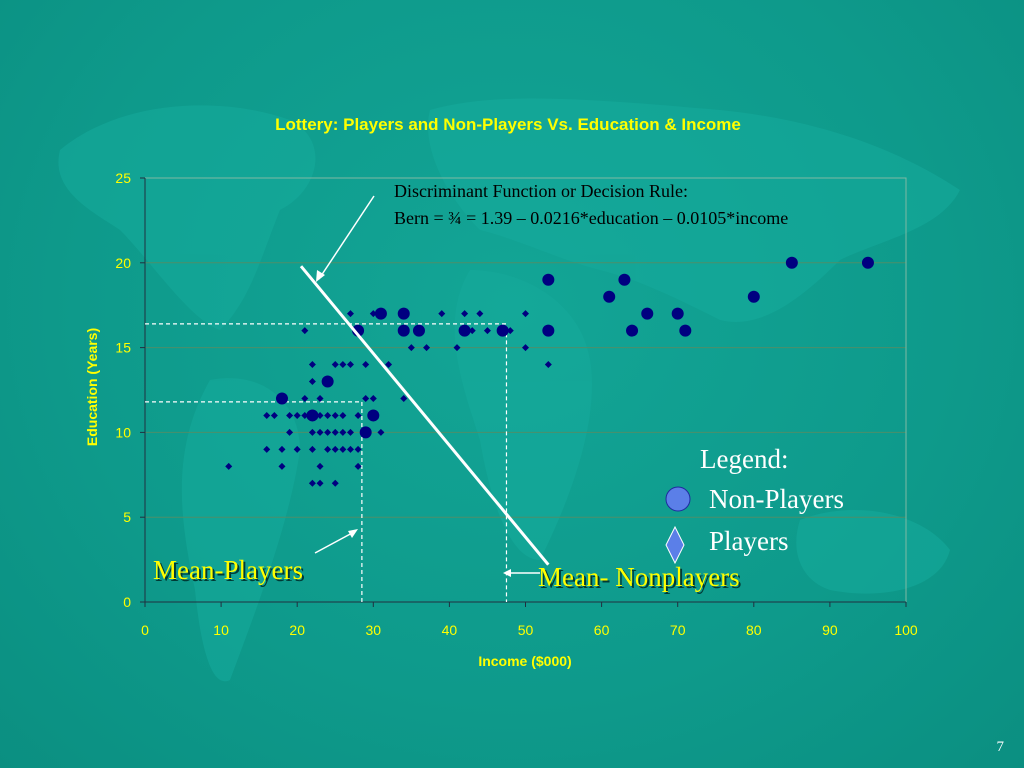 This screenshot has height=768, width=1024. What do you see at coordinates (529, 620) in the screenshot?
I see `x-axis-ticks: 0 10 20 30 40 50 60 70 80 90 100` at bounding box center [529, 620].